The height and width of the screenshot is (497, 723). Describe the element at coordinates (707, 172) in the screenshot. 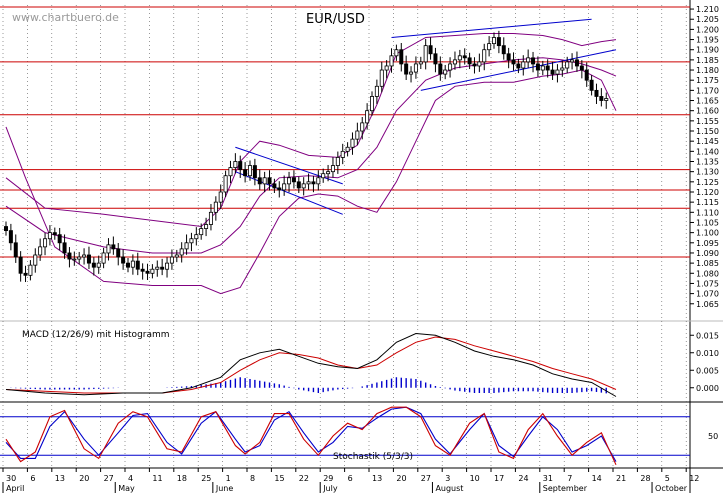

I see `price-tick-label: 1.130` at that location.